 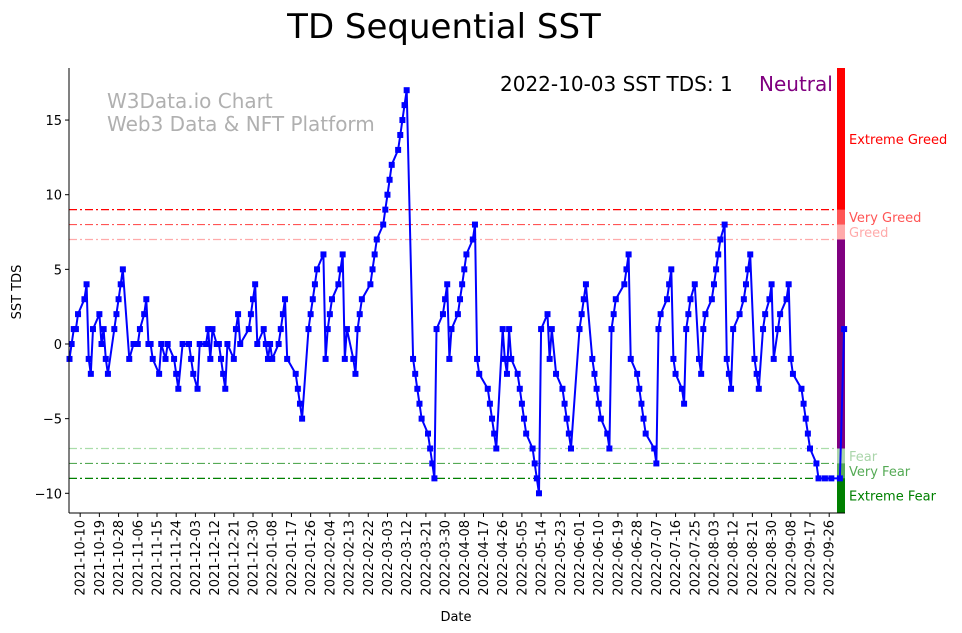 I want to click on x-tick-label: 2022-05-23, so click(x=561, y=558).